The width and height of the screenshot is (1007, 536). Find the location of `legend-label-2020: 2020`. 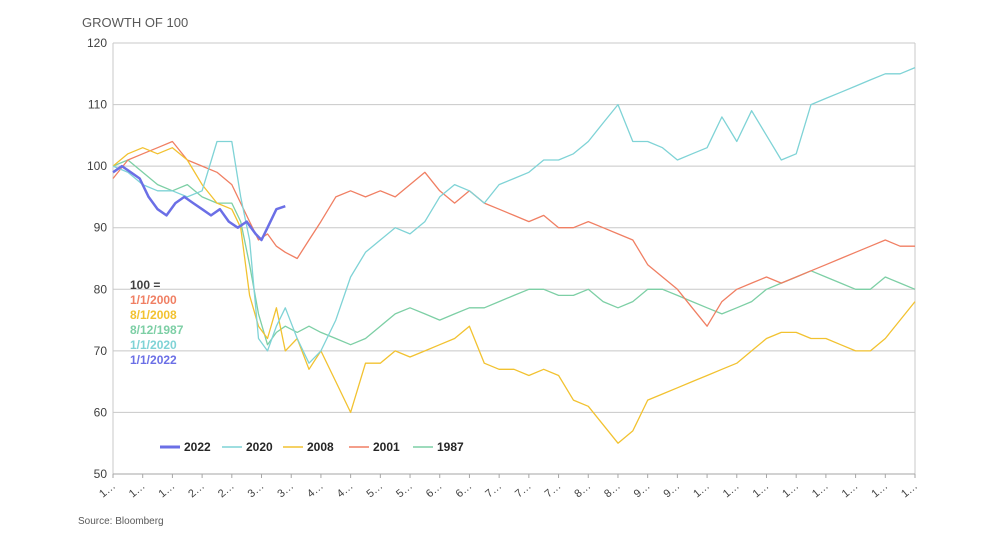

legend-label-2020: 2020 is located at coordinates (259, 447).